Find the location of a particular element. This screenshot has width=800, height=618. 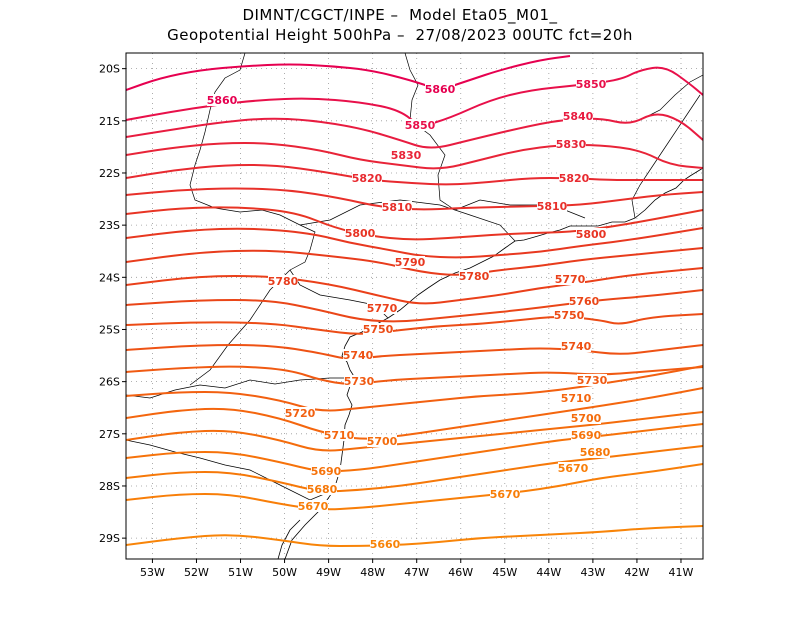

contour-label-5800: 5800 is located at coordinates (360, 233).